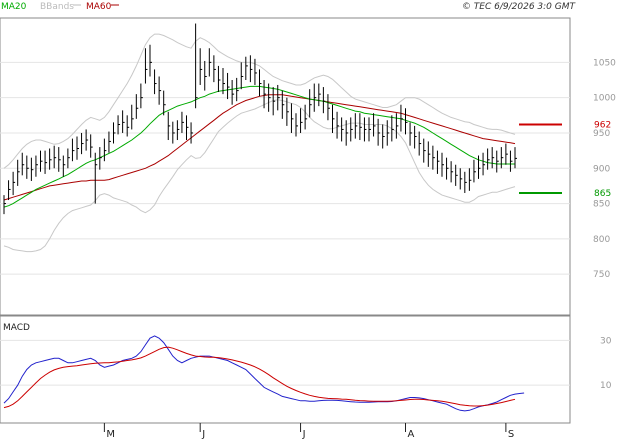  I want to click on copyright-text: © TEC 6/9/2026 3:0 GMT, so click(519, 7).